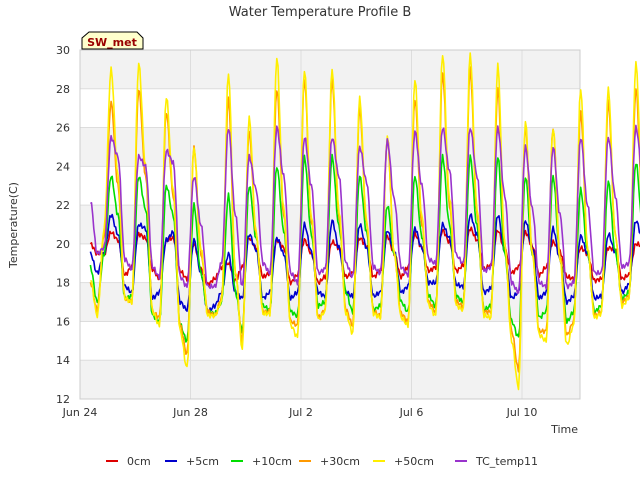  I want to click on y-tick-label: 22, so click(63, 205).